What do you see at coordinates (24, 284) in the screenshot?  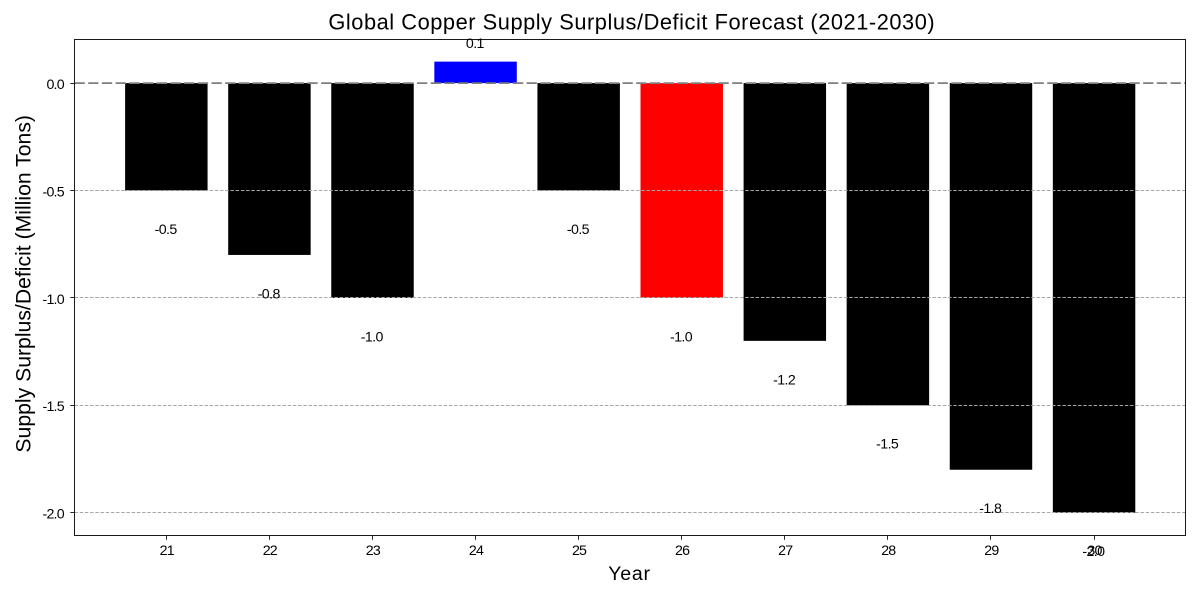 I see `svg-text:Supply Surplus/Deficit (Millio: Supply Surplus/Deficit (Million Tons)` at bounding box center [24, 284].